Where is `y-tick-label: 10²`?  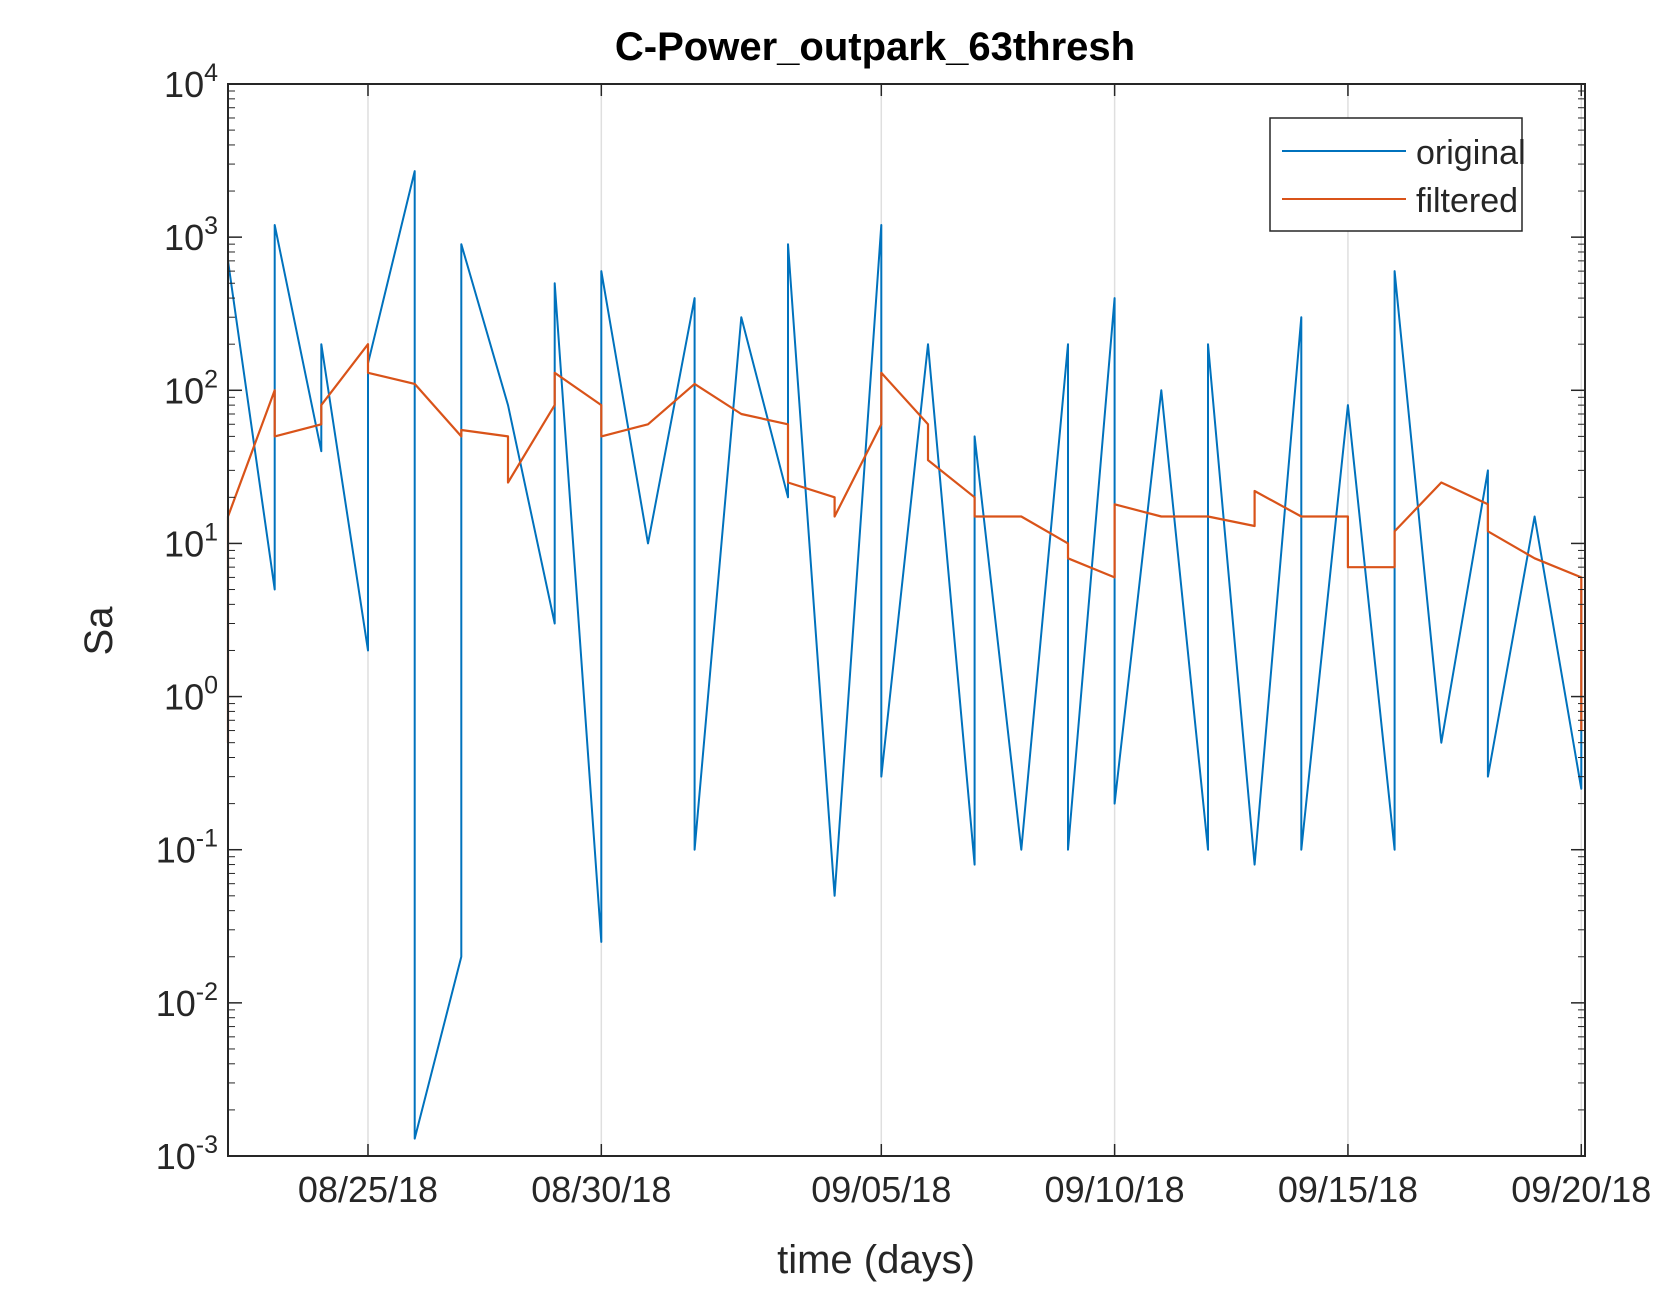 y-tick-label: 10² is located at coordinates (191, 388).